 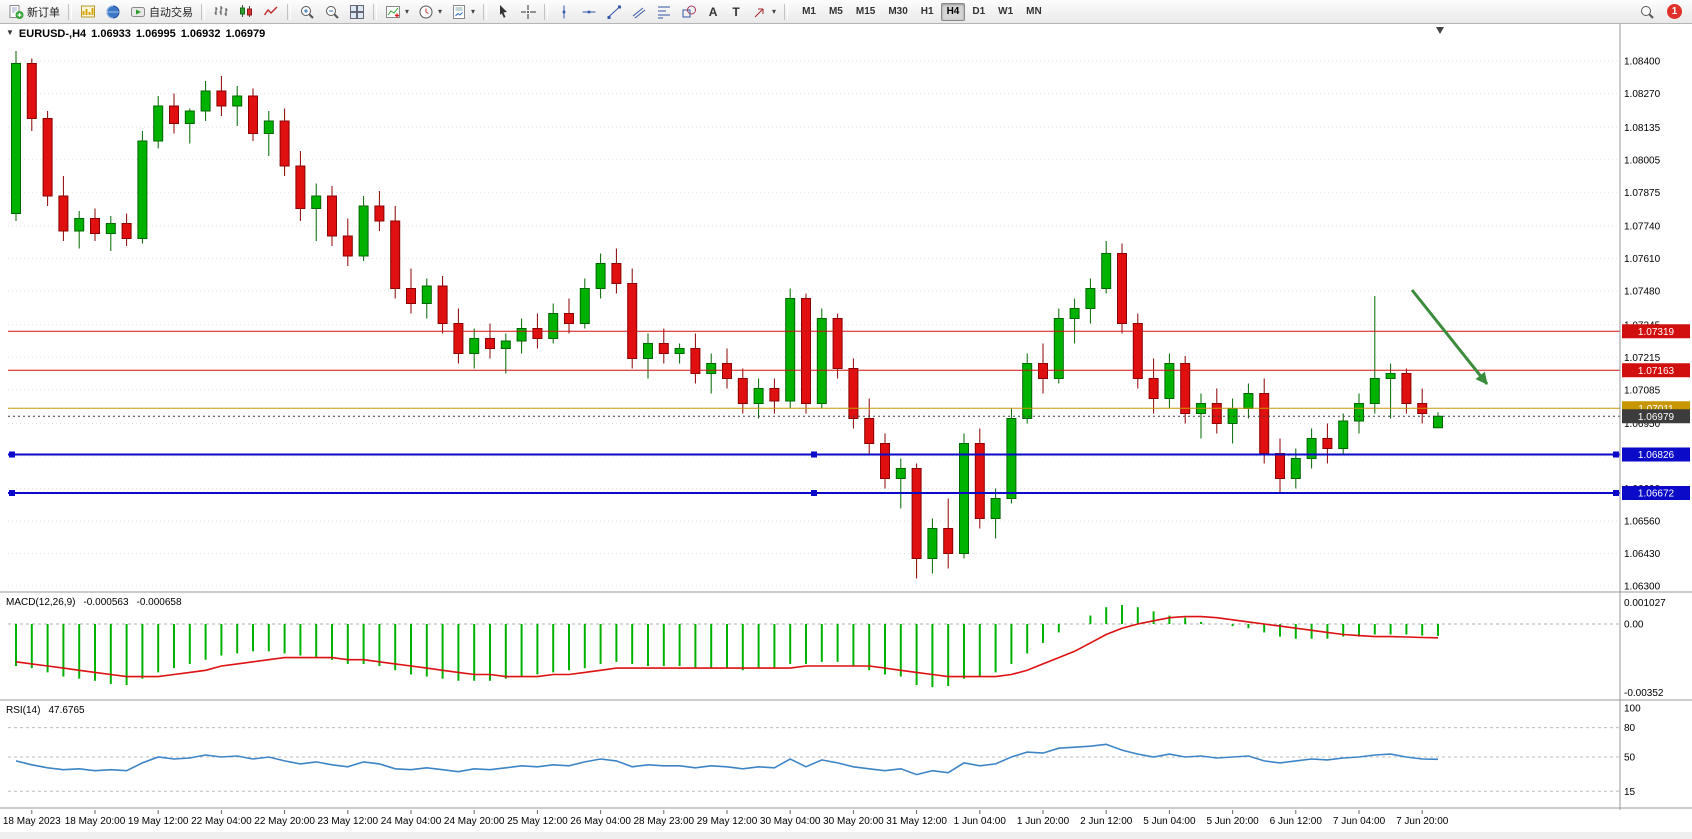 I want to click on price-tag-1.06672: 1.06672, so click(x=1656, y=493).